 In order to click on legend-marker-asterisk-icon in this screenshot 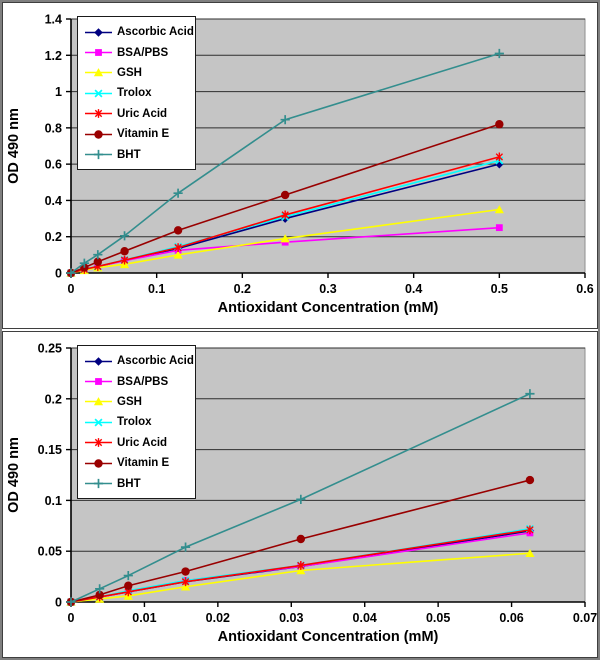, I will do `click(98, 114)`.